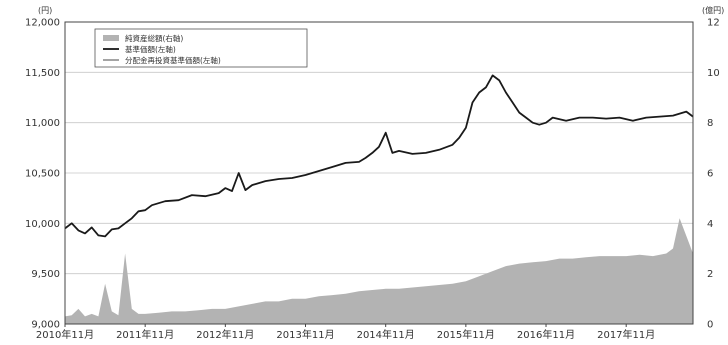  What do you see at coordinates (305, 334) in the screenshot?
I see `x-tick-label: 2013年11月` at bounding box center [305, 334].